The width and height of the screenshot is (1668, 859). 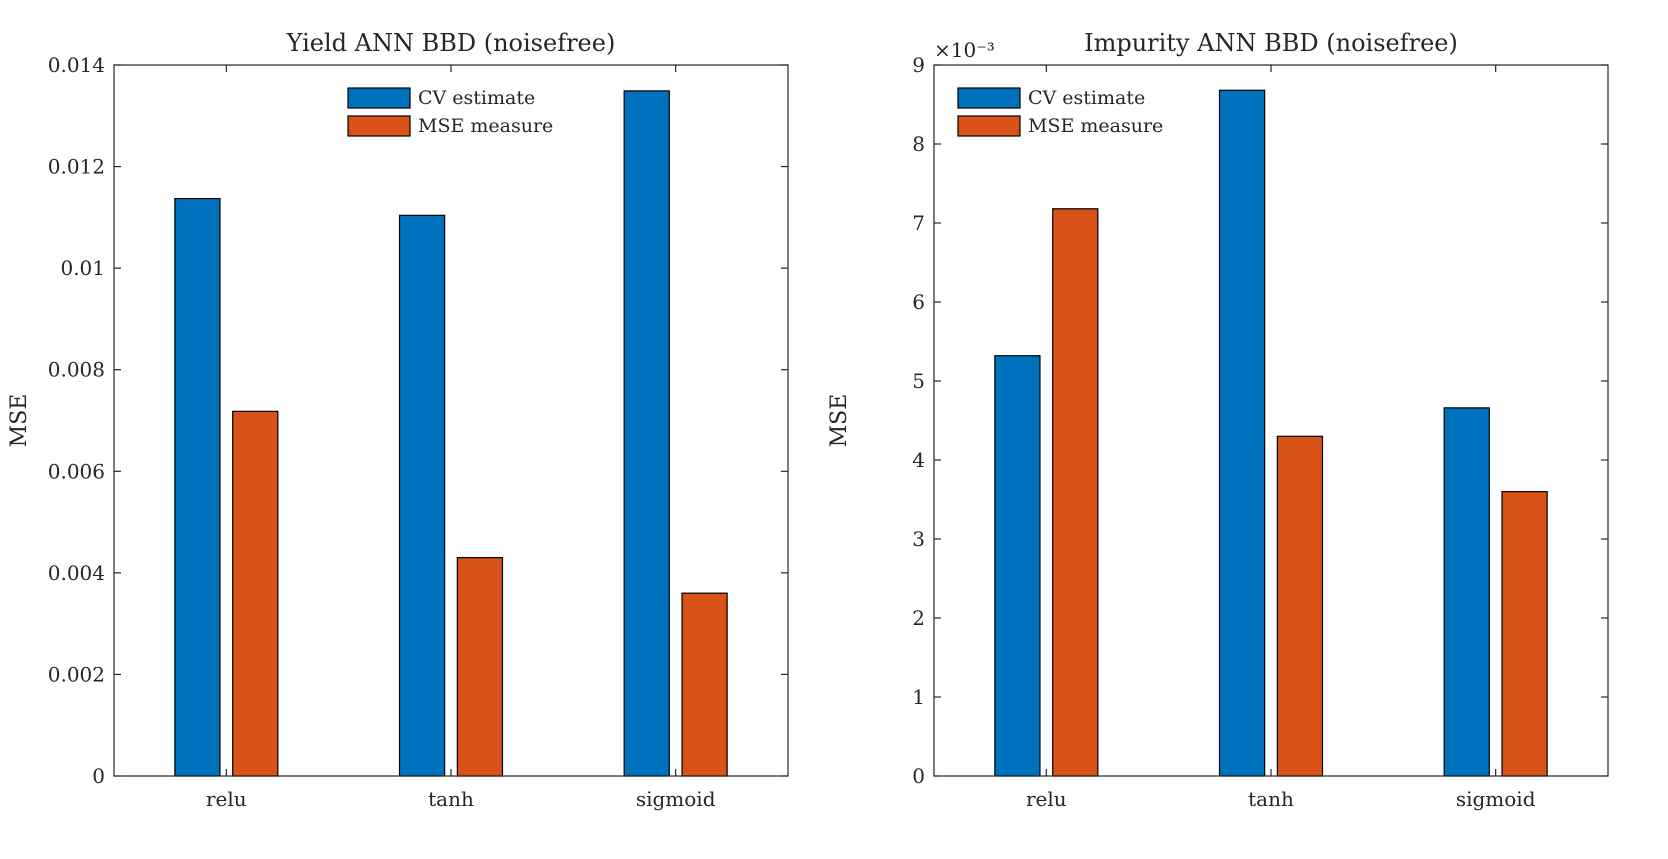 I want to click on y-tick-label: 6, so click(x=918, y=302).